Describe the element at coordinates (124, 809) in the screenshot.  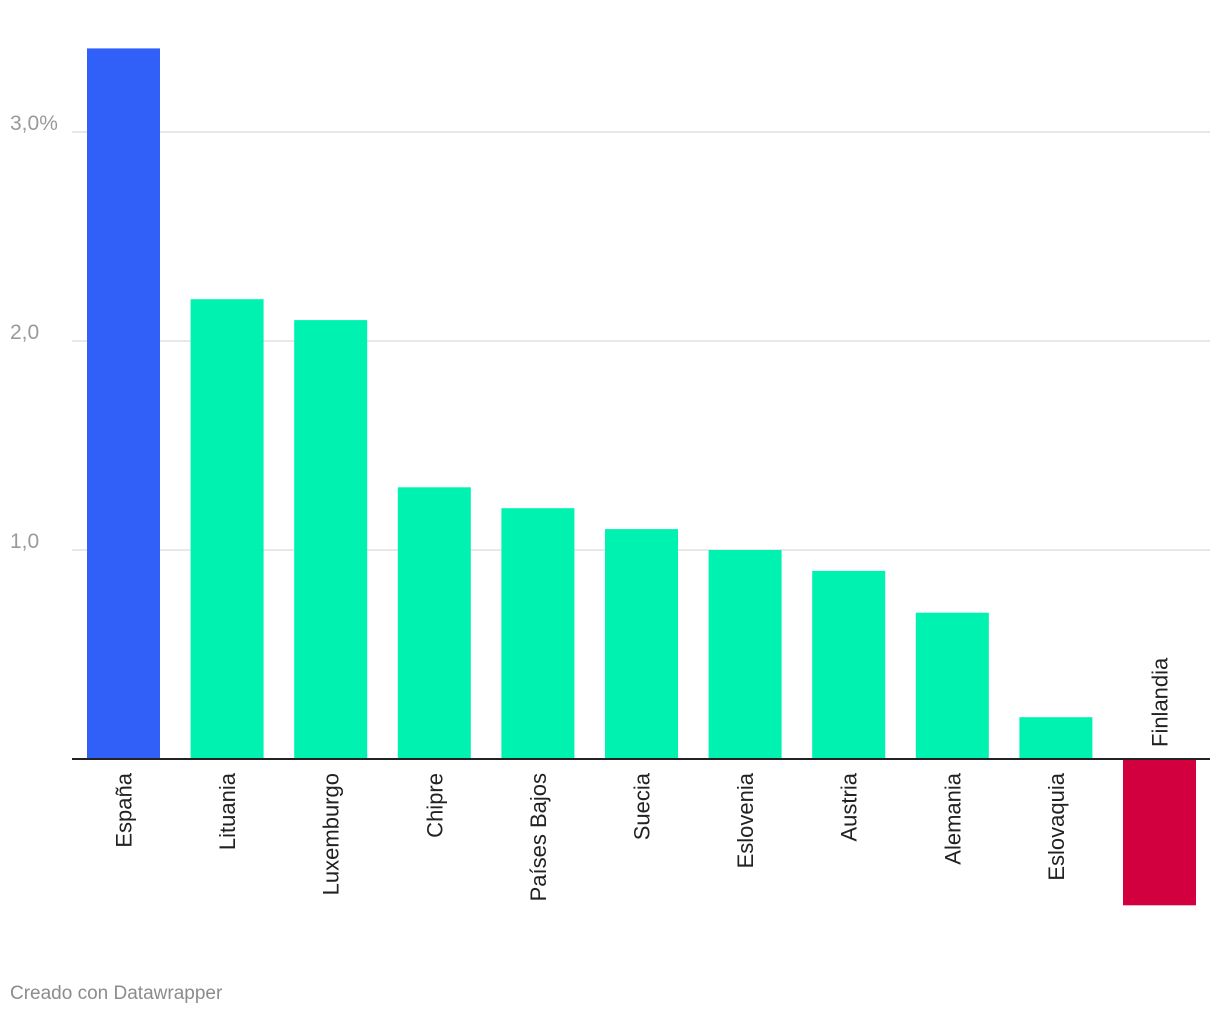
I see `category-label: España` at that location.